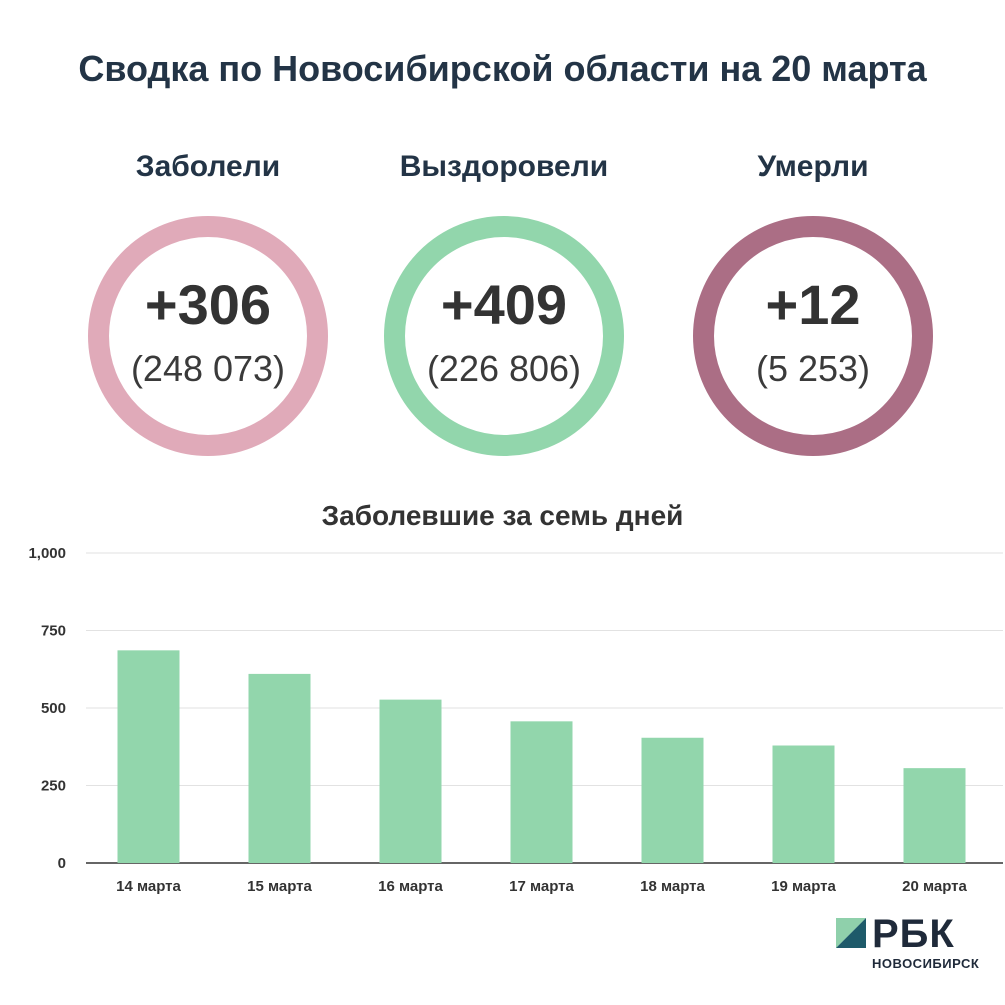 This screenshot has height=1005, width=1005. Describe the element at coordinates (208, 368) in the screenshot. I see `stat-cases-total: (248 073)` at that location.